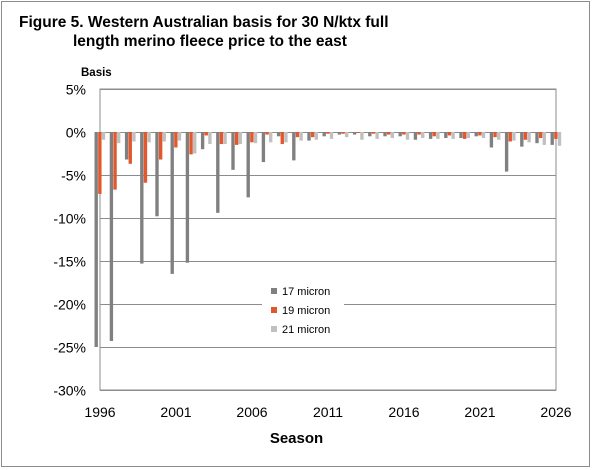  Describe the element at coordinates (362, 136) in the screenshot. I see `bar-21-micron-2013` at that location.